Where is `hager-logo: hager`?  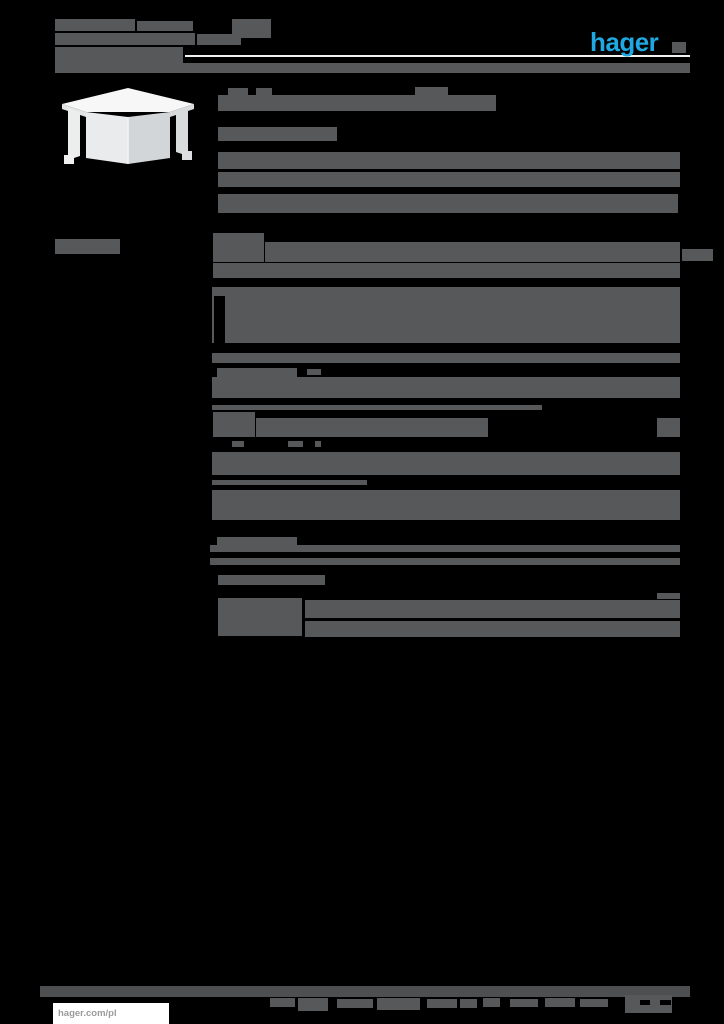
hager-logo: hager is located at coordinates (624, 42).